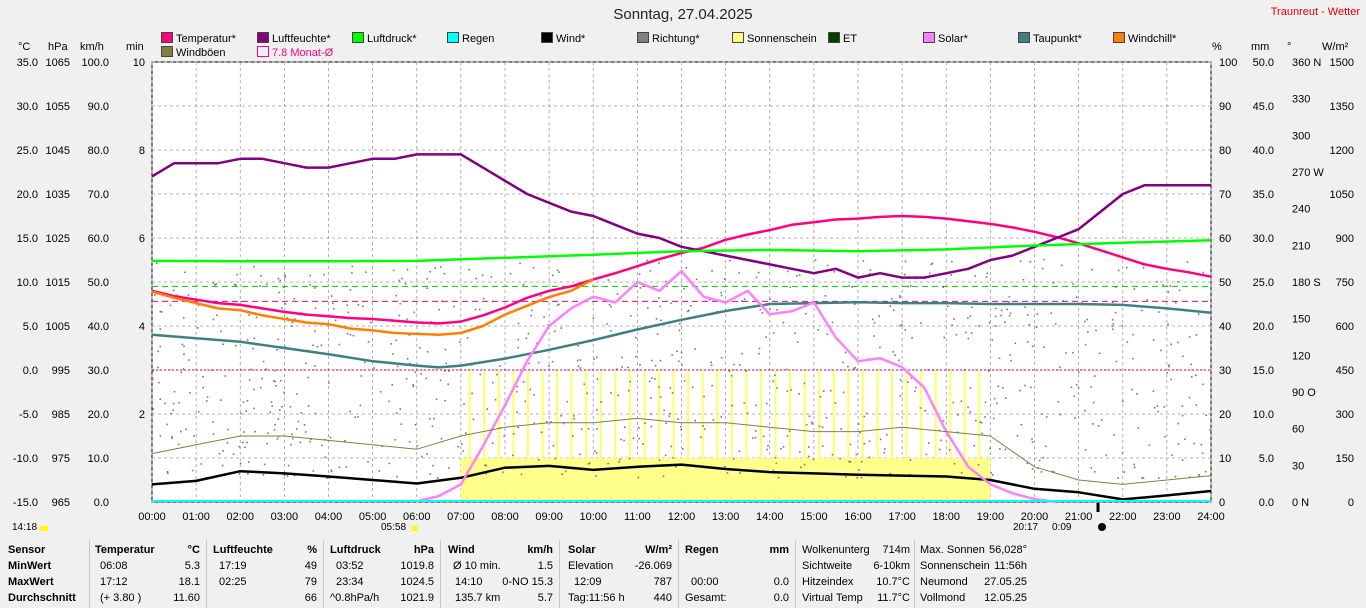 The height and width of the screenshot is (608, 1366). Describe the element at coordinates (842, 38) in the screenshot. I see `legend-item: ET` at that location.